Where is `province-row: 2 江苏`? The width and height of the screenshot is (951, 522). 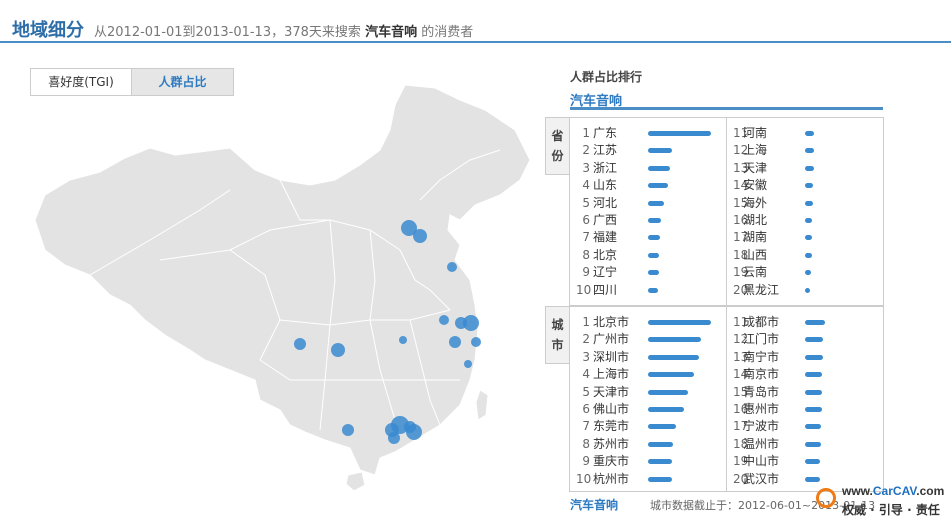
province-row: 2 江苏 is located at coordinates (649, 150).